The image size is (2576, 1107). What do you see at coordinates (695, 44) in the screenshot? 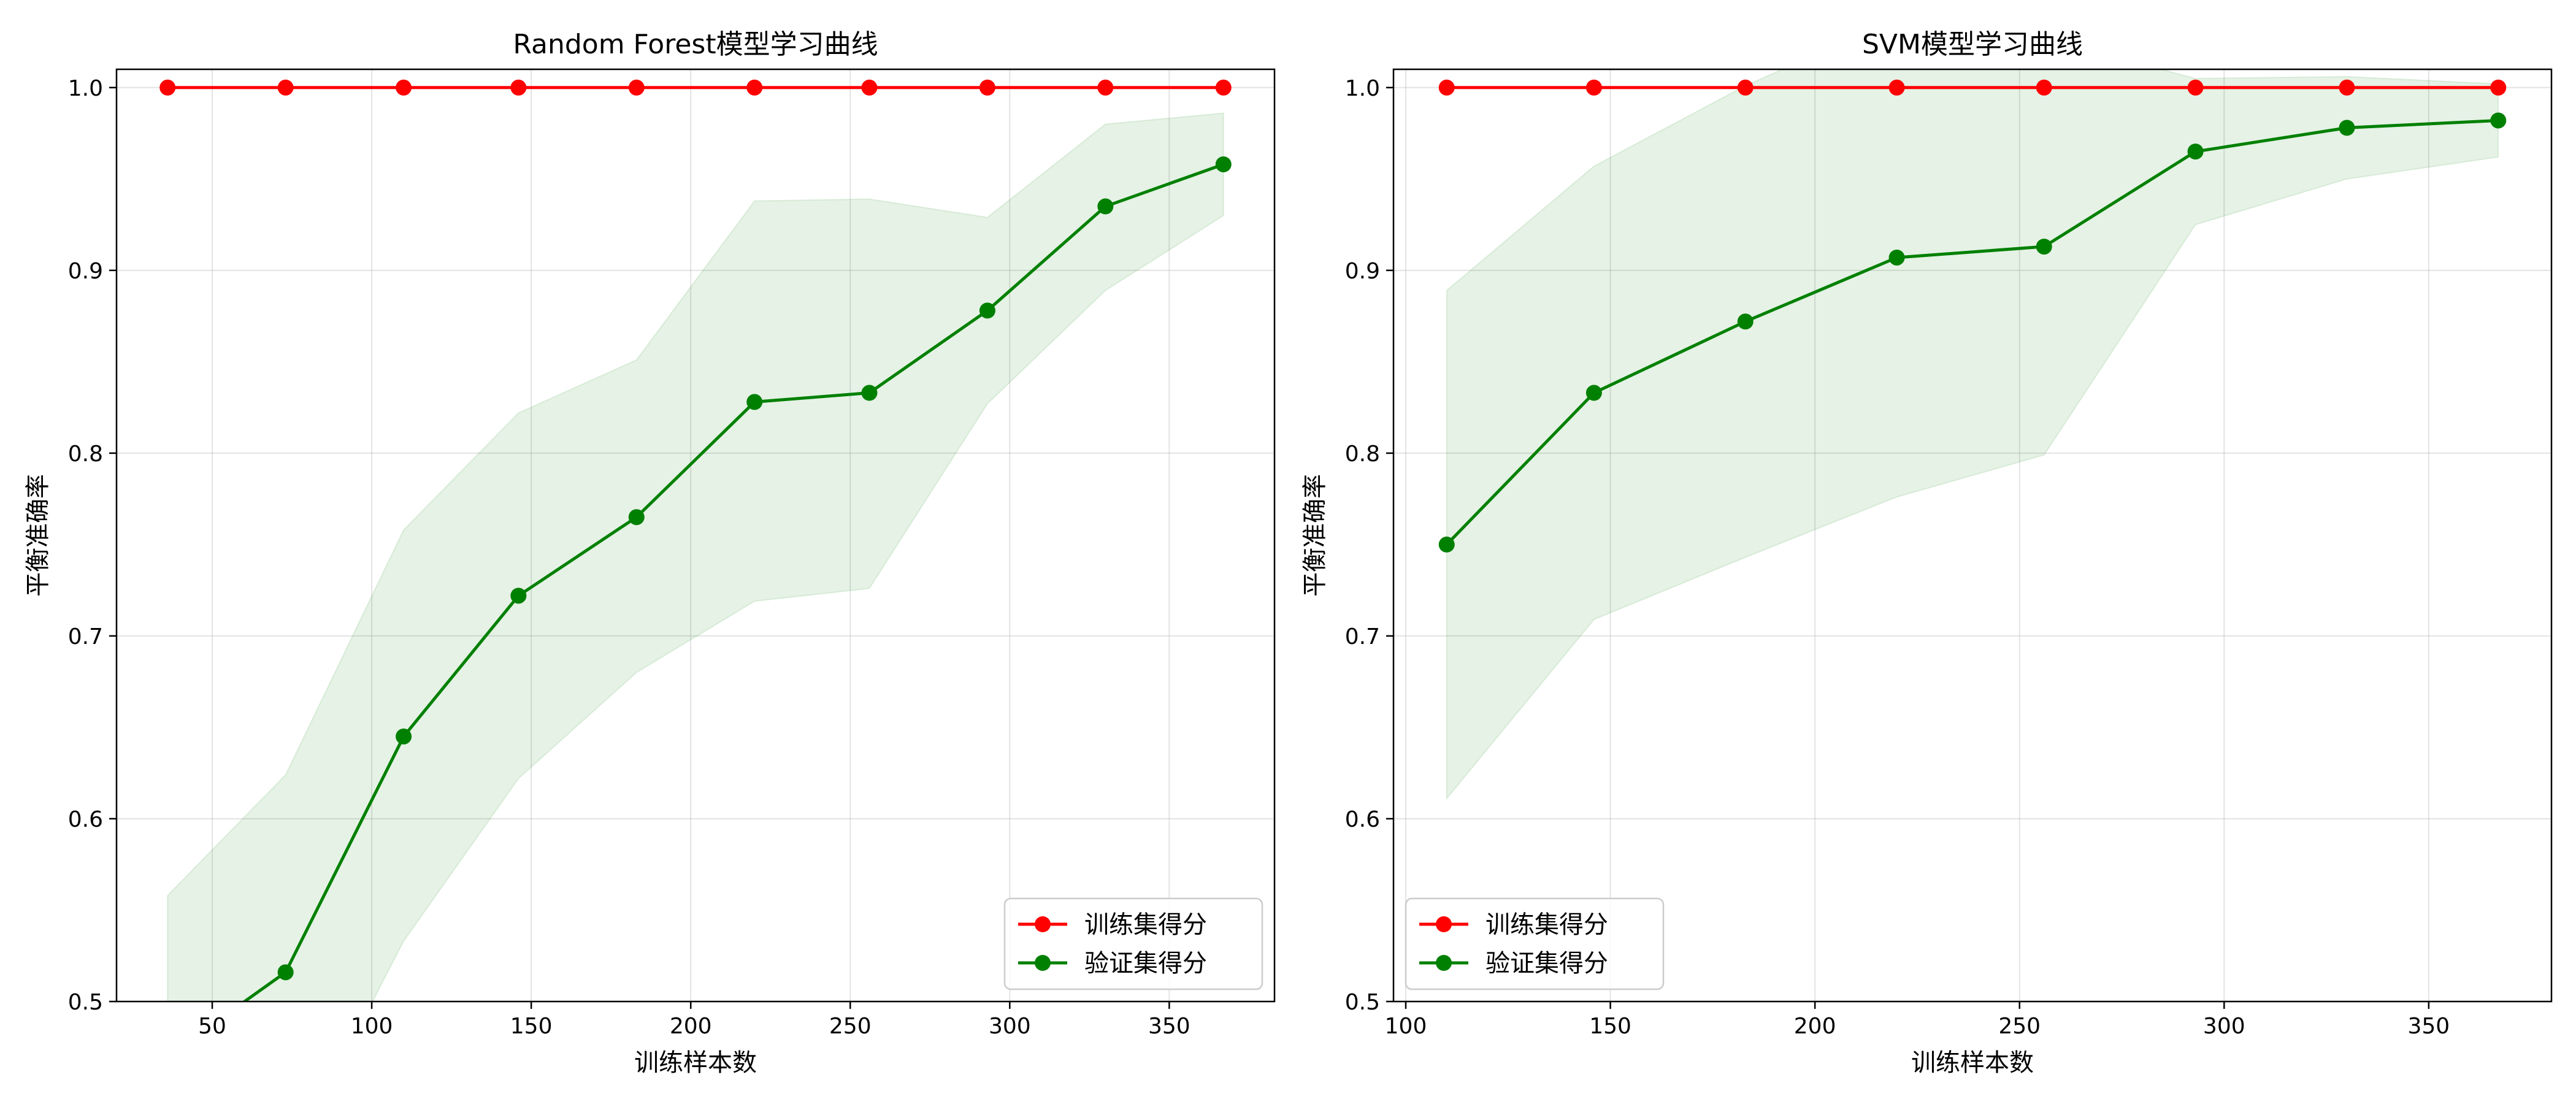
I see `chart-title: Random Forest模型学习曲线` at bounding box center [695, 44].